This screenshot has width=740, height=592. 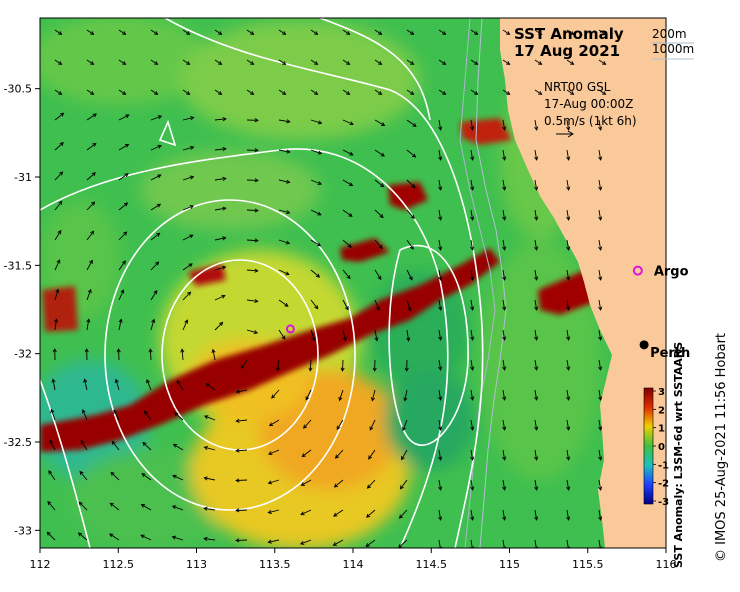 I want to click on product-label: NRT00 GSL, so click(x=577, y=87).